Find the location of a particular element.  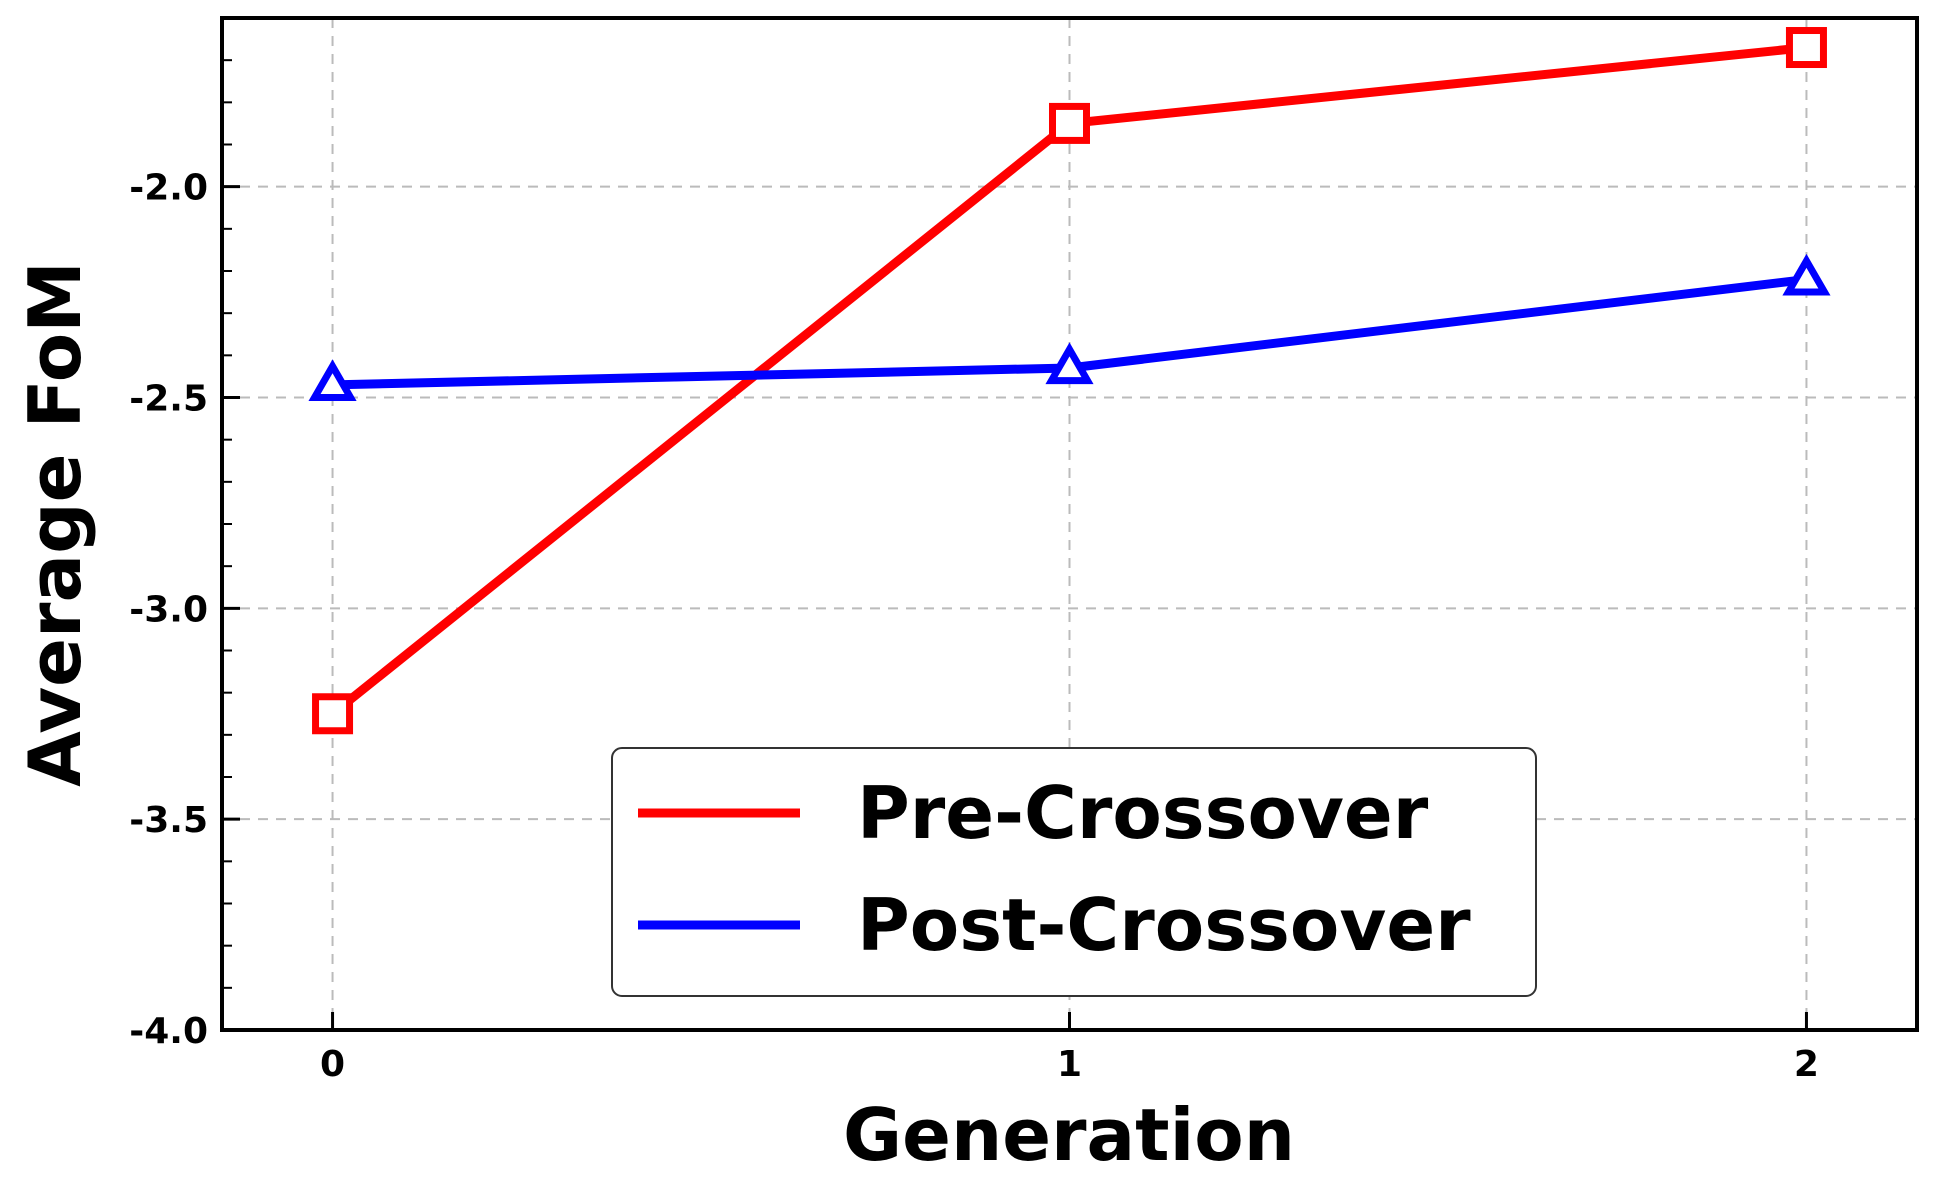

y-tick-label: -2.0 is located at coordinates (168, 188).